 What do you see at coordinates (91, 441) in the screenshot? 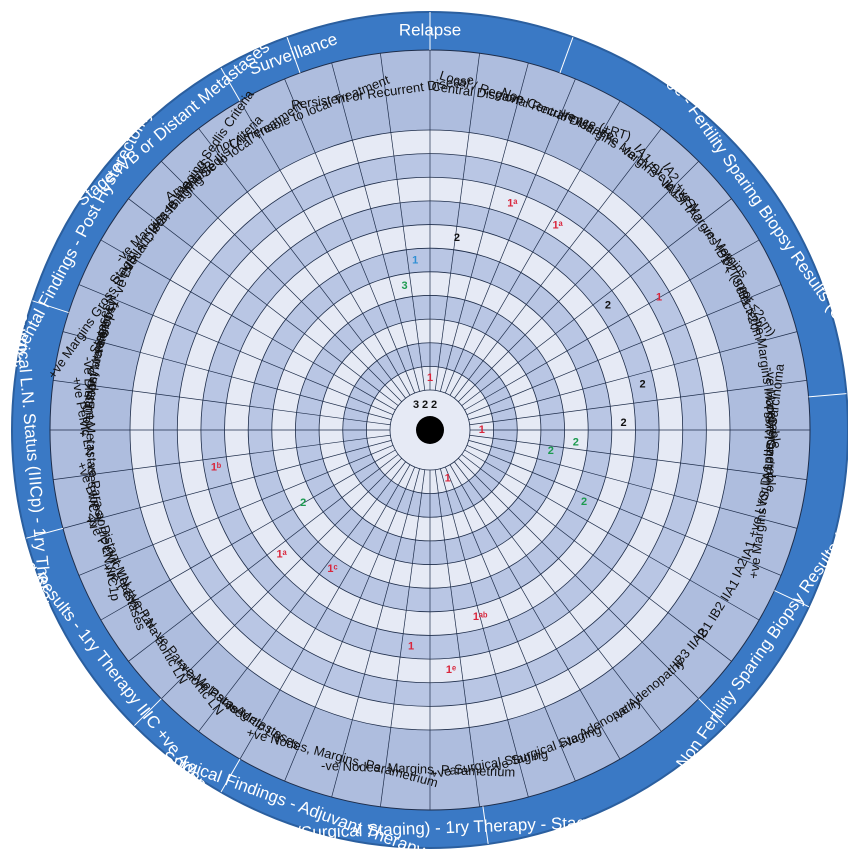
I see `category-label: -ve Distant Metastases IIIC2p` at bounding box center [91, 441].